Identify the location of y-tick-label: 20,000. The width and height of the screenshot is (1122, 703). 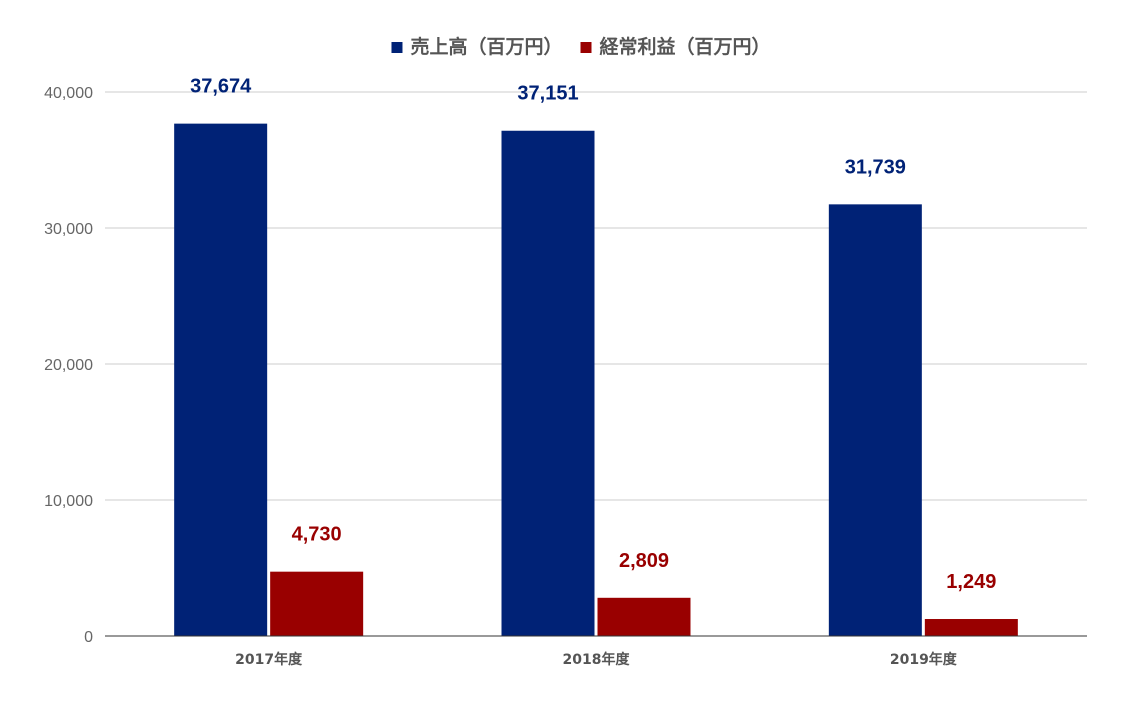
(68, 365).